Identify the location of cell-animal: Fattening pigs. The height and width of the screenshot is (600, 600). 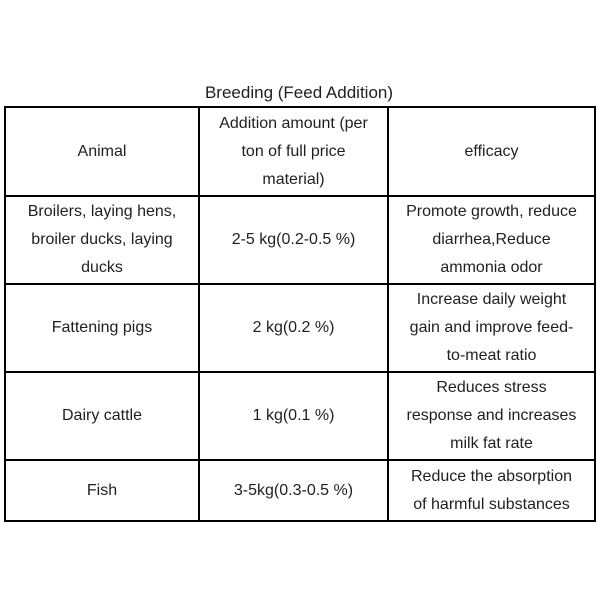
(102, 328).